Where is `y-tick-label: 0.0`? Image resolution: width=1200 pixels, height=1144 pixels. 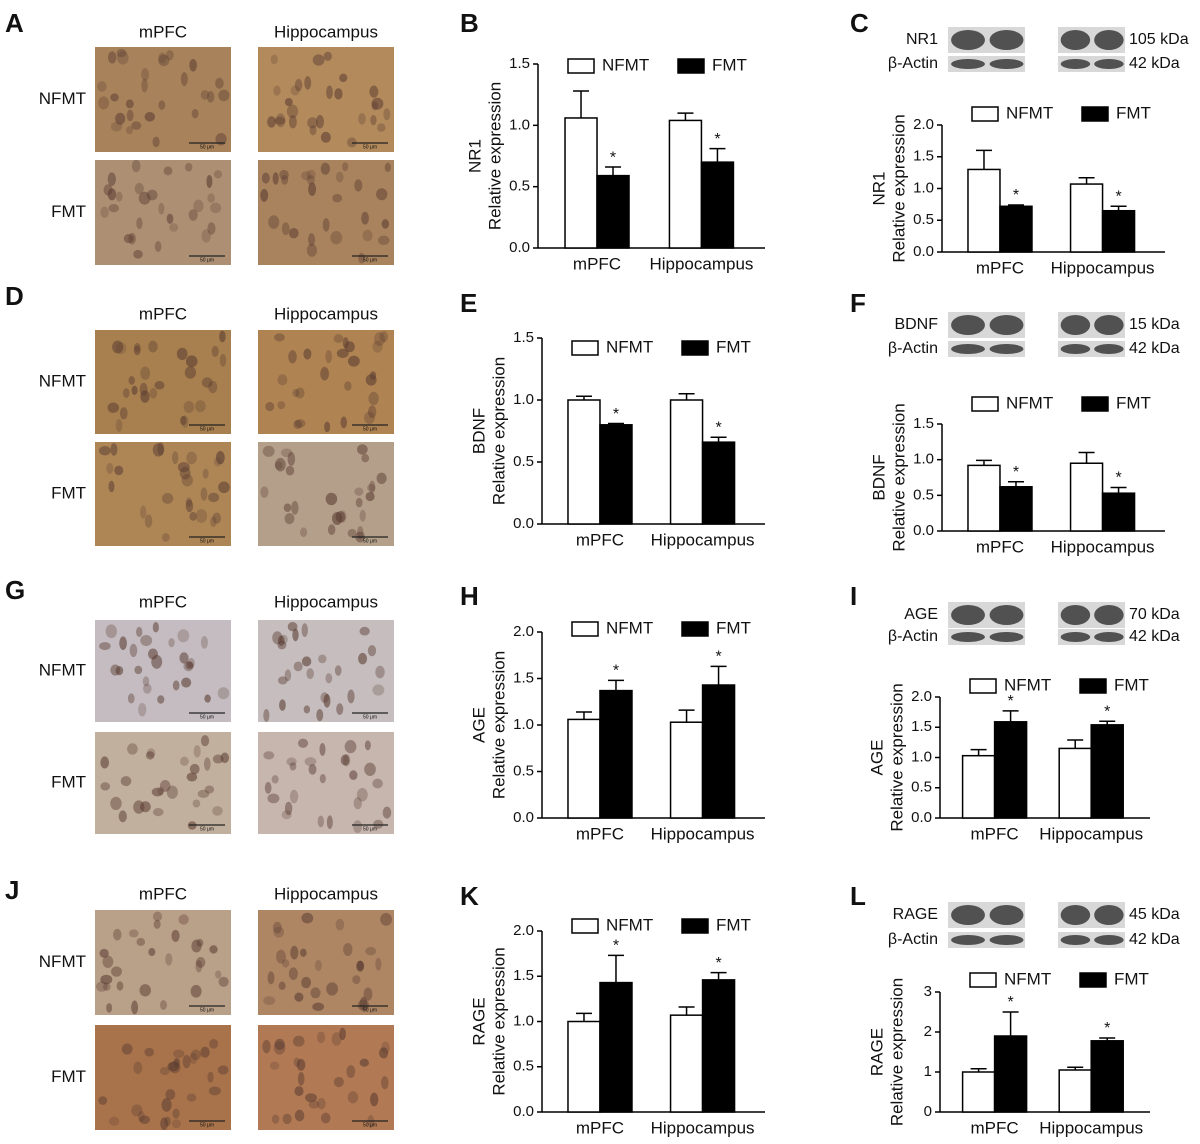 y-tick-label: 0.0 is located at coordinates (523, 523).